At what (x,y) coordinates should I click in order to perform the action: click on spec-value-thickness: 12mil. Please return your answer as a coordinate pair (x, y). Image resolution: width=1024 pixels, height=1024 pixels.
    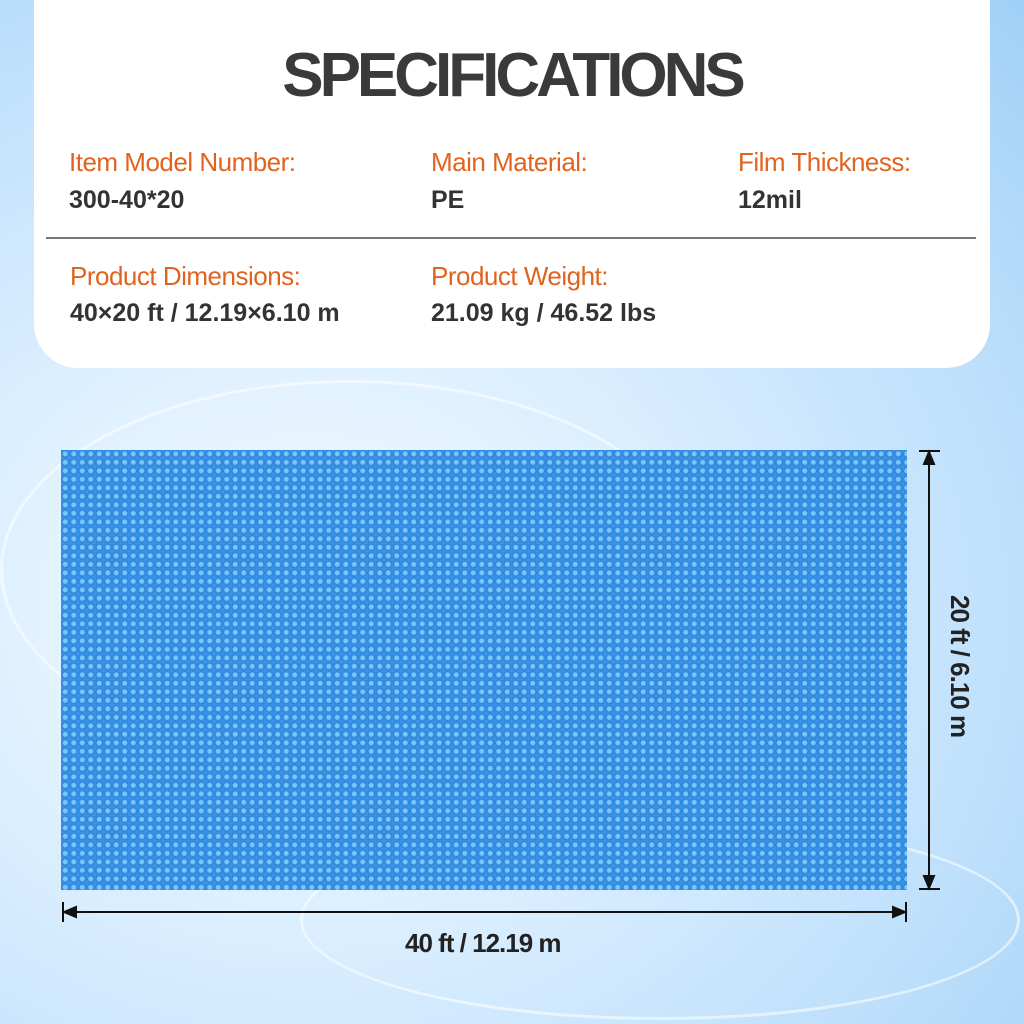
    Looking at the image, I should click on (770, 200).